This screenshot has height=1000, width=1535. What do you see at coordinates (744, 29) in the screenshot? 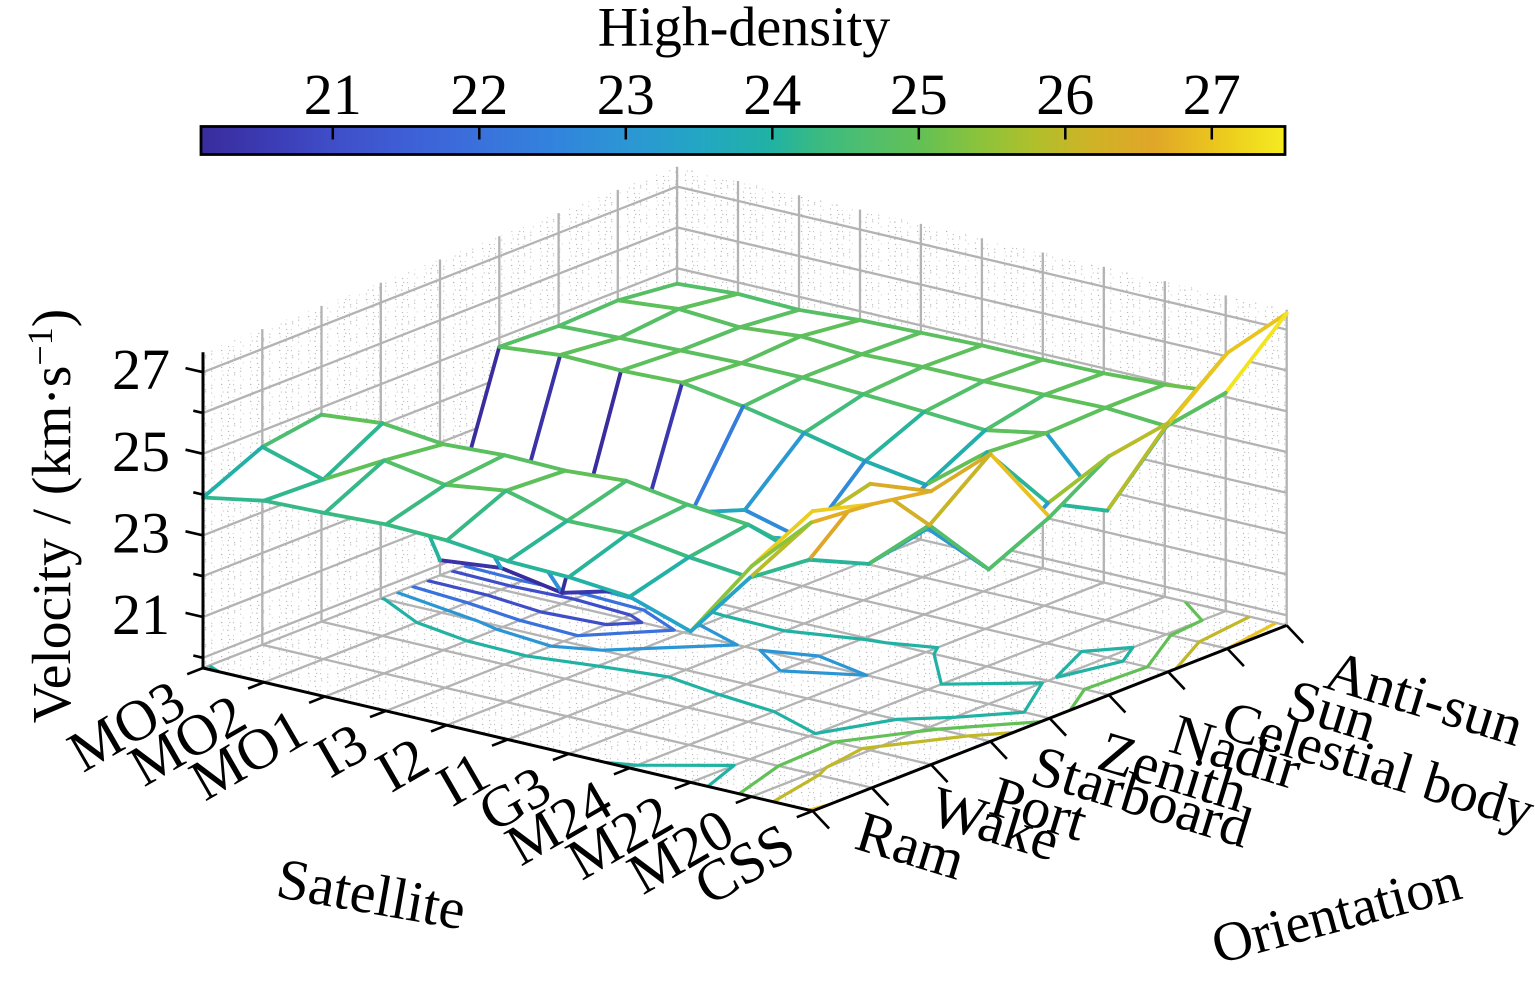
I see `svg-text: High-density` at bounding box center [744, 29].